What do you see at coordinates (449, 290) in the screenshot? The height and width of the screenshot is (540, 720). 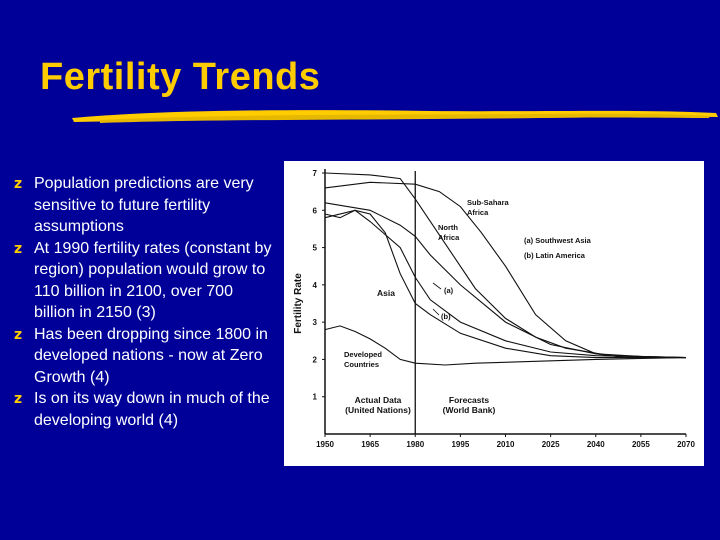 I see `label-marker-a: (a)` at bounding box center [449, 290].